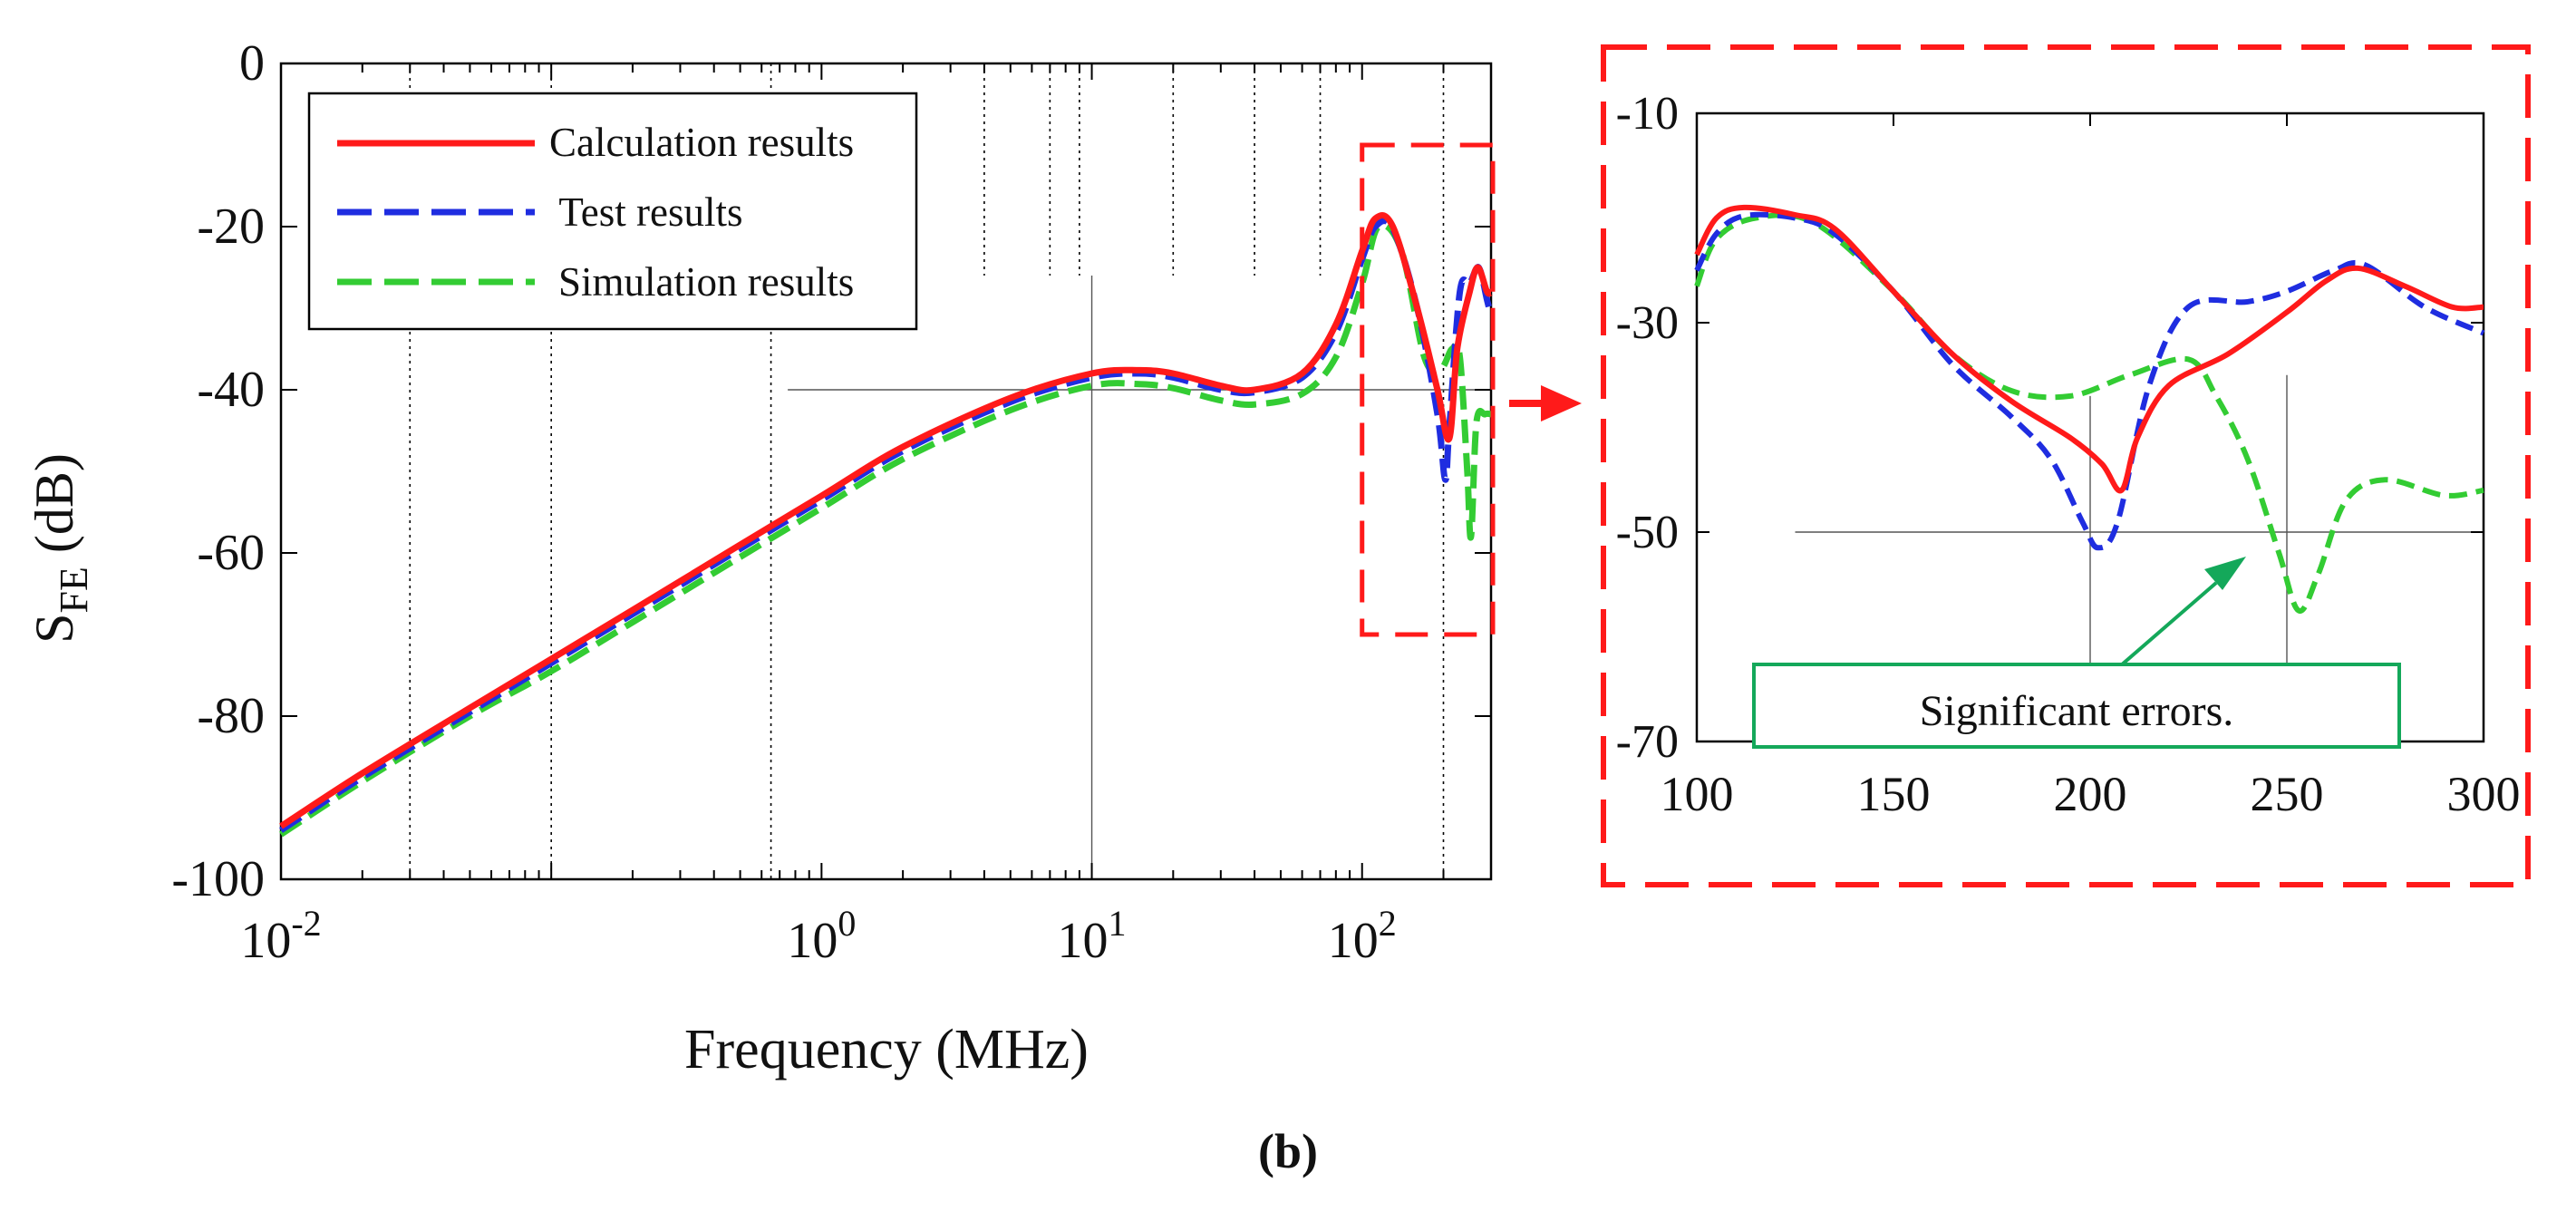 The image size is (2576, 1221). What do you see at coordinates (54, 628) in the screenshot?
I see `y-axis-label-main: S` at bounding box center [54, 628].